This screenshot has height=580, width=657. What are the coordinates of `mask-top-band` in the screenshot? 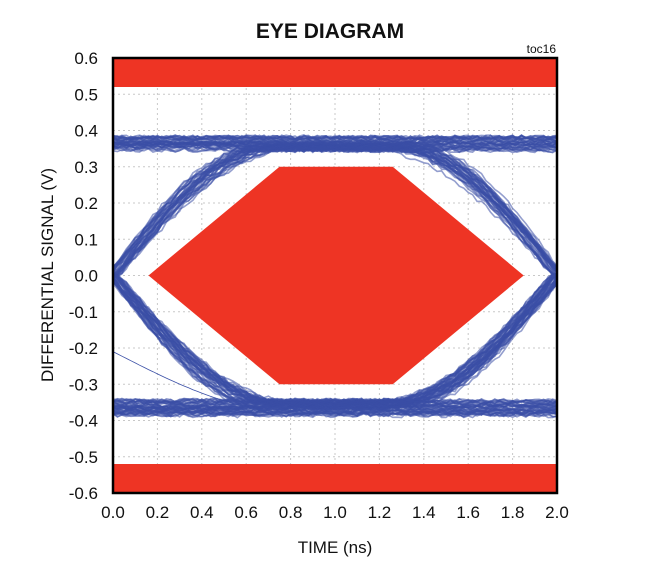 It's located at (335, 72).